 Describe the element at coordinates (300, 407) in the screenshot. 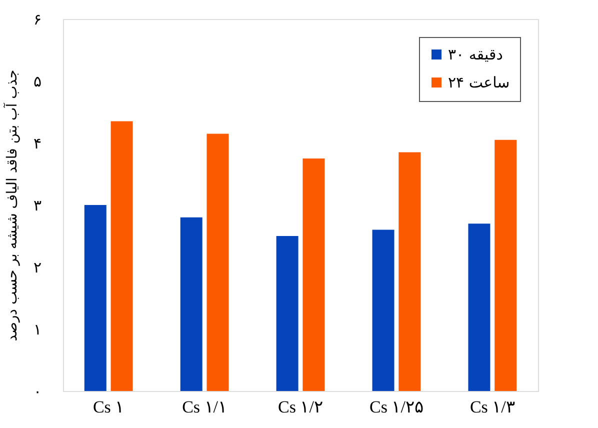

I see `x-tick-label: Cs ۱/۲` at that location.